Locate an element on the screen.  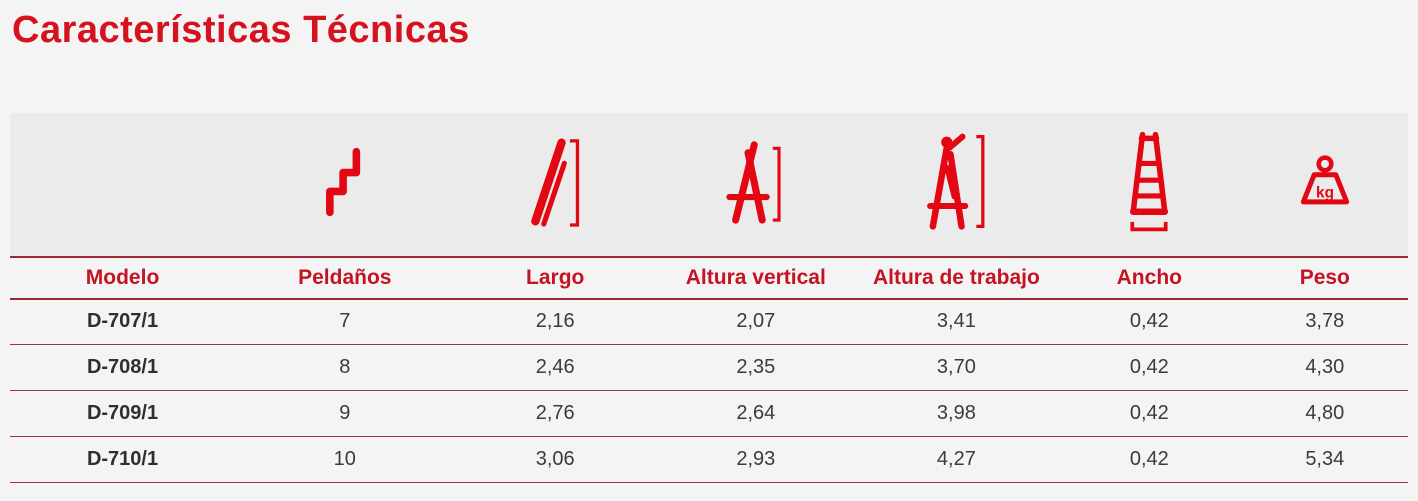
value-cell: 2,07 is located at coordinates (755, 322).